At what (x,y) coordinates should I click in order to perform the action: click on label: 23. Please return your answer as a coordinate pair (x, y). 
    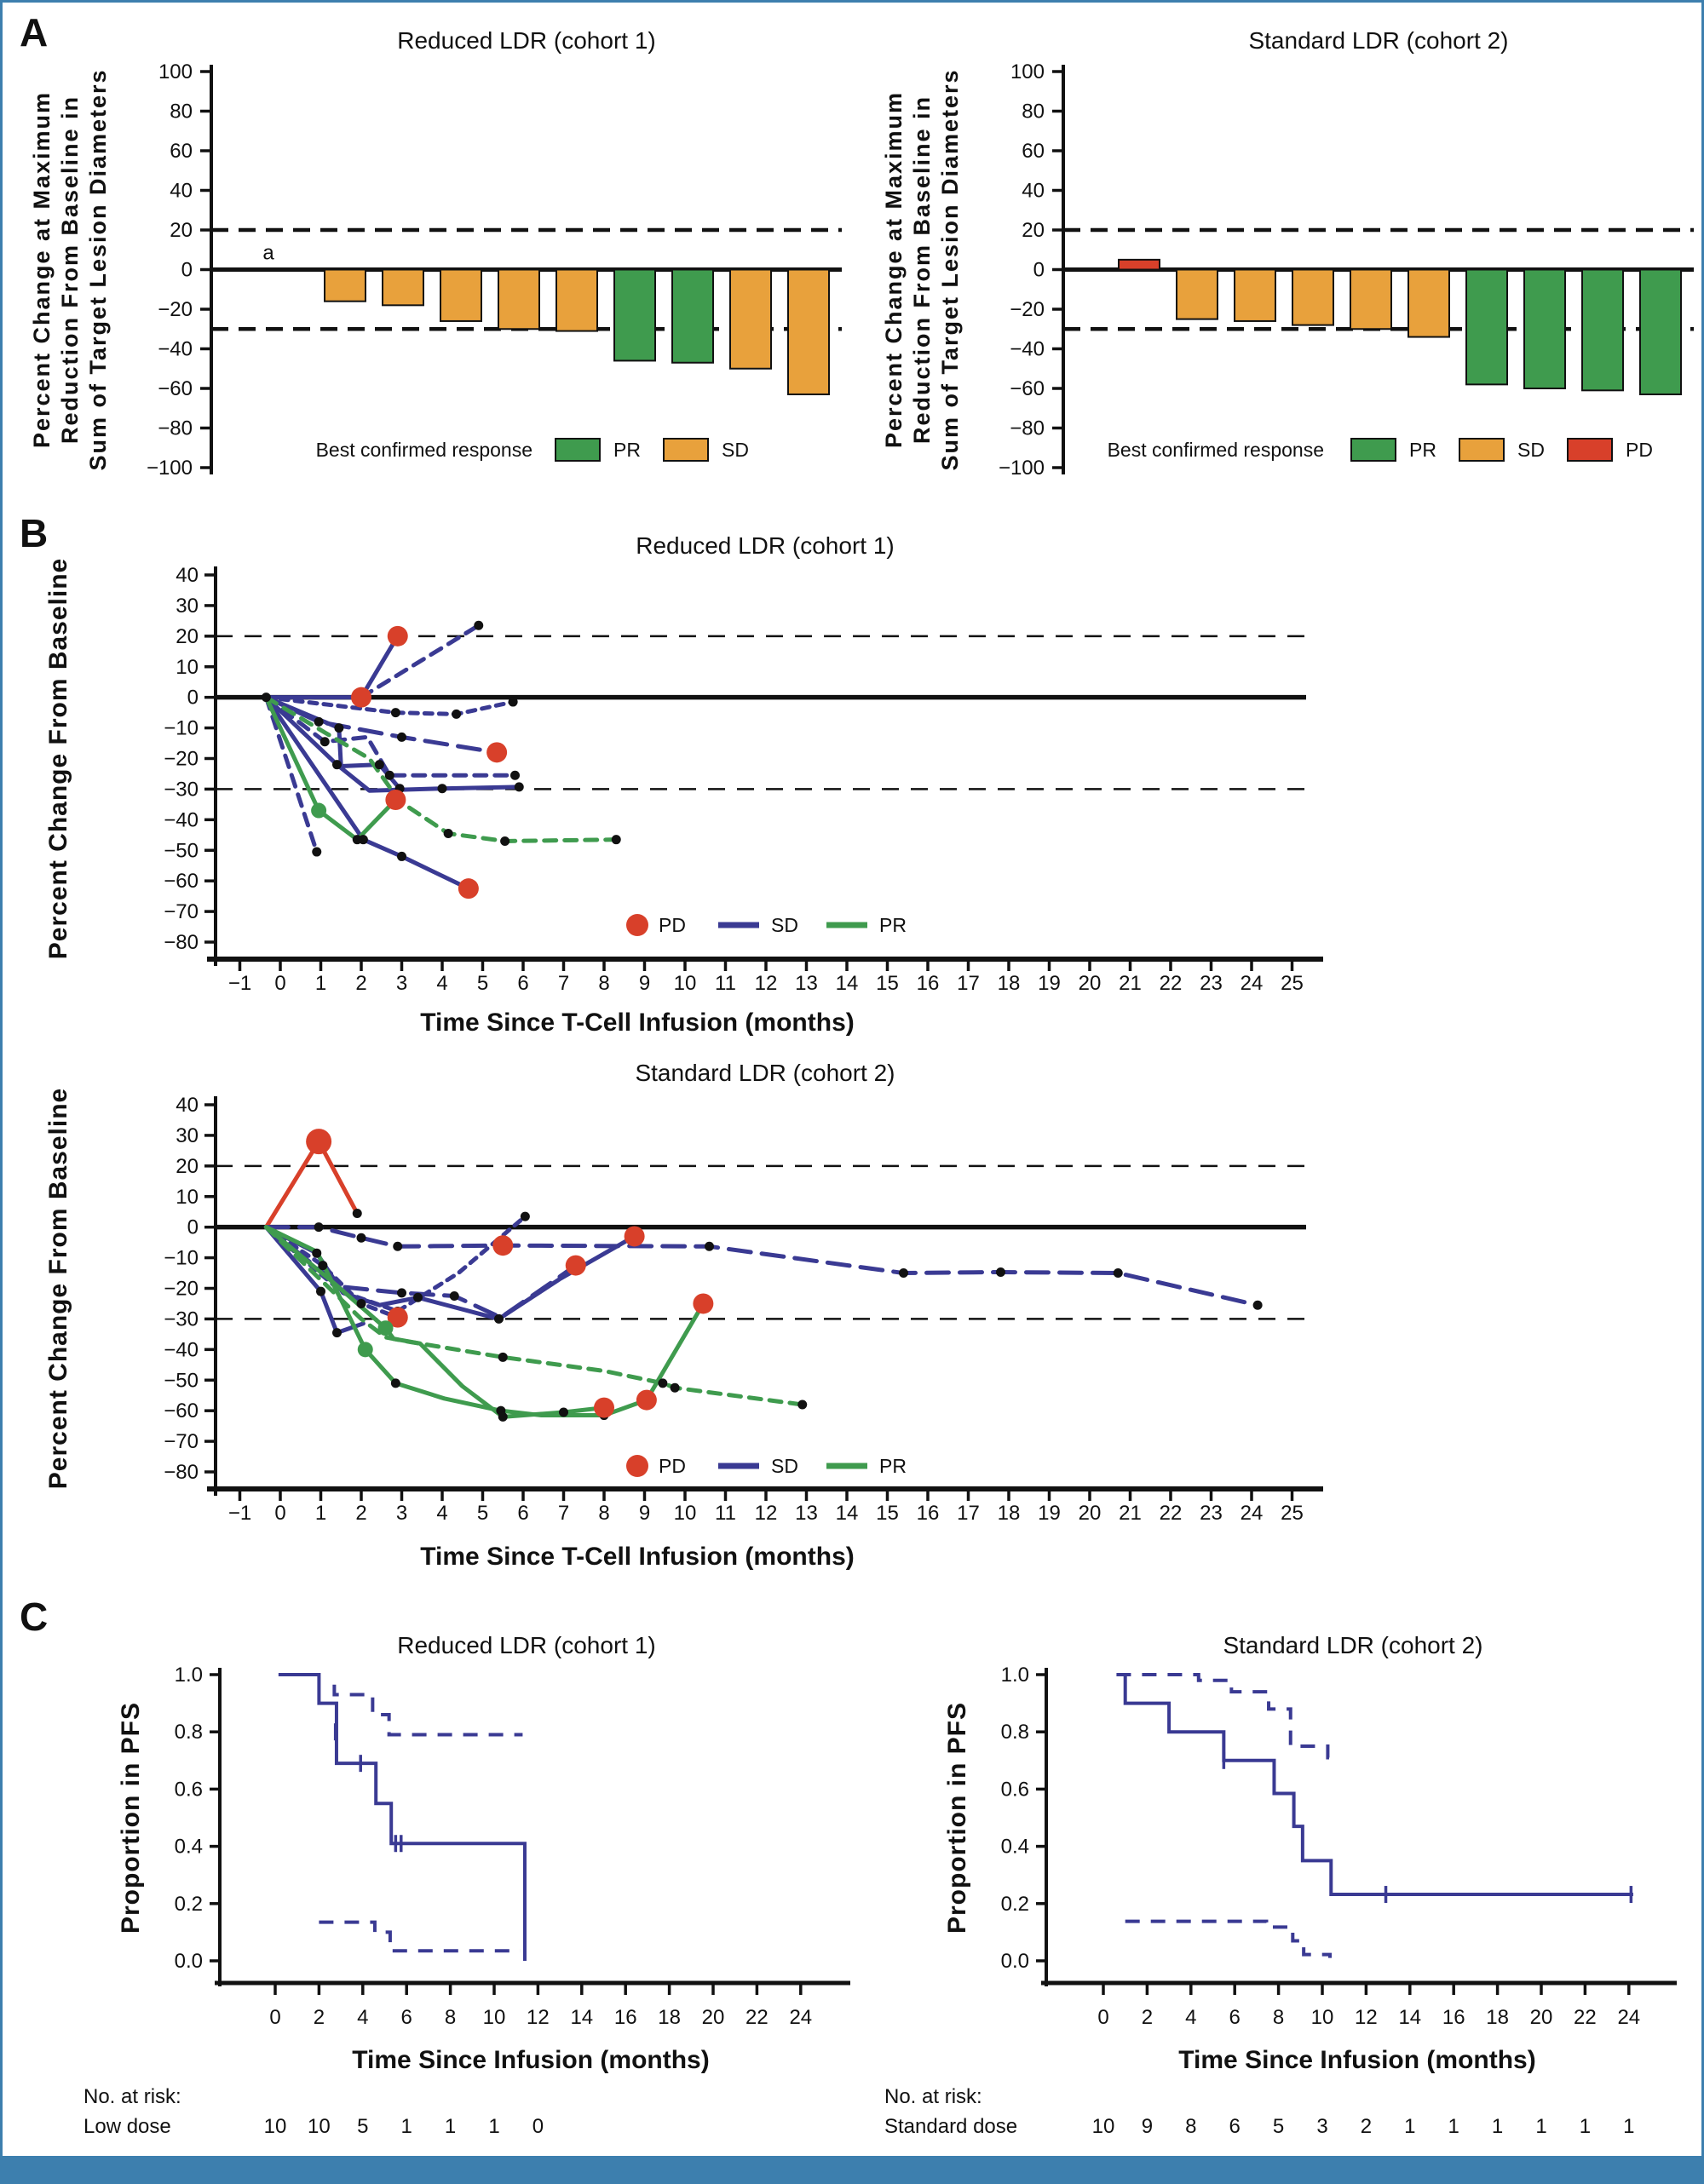
    Looking at the image, I should click on (1211, 1513).